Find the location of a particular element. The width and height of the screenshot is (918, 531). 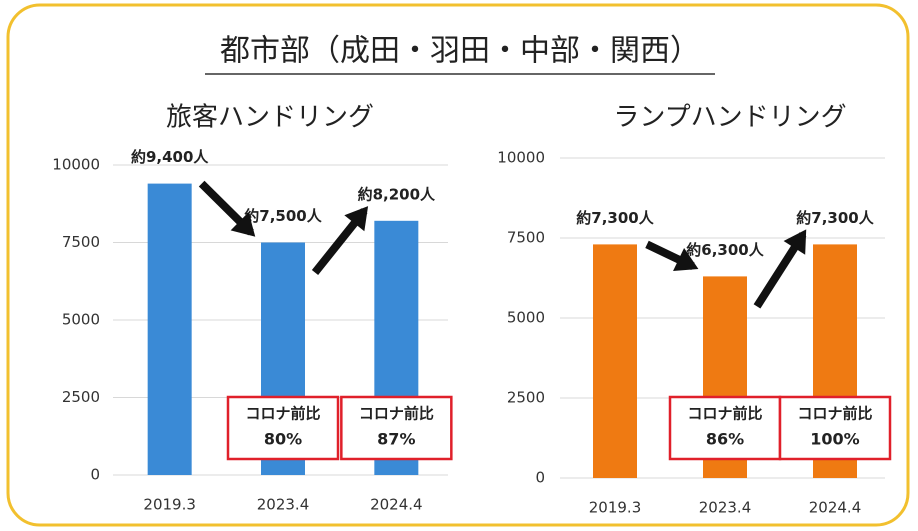

annotation-text: 86% is located at coordinates (725, 439).